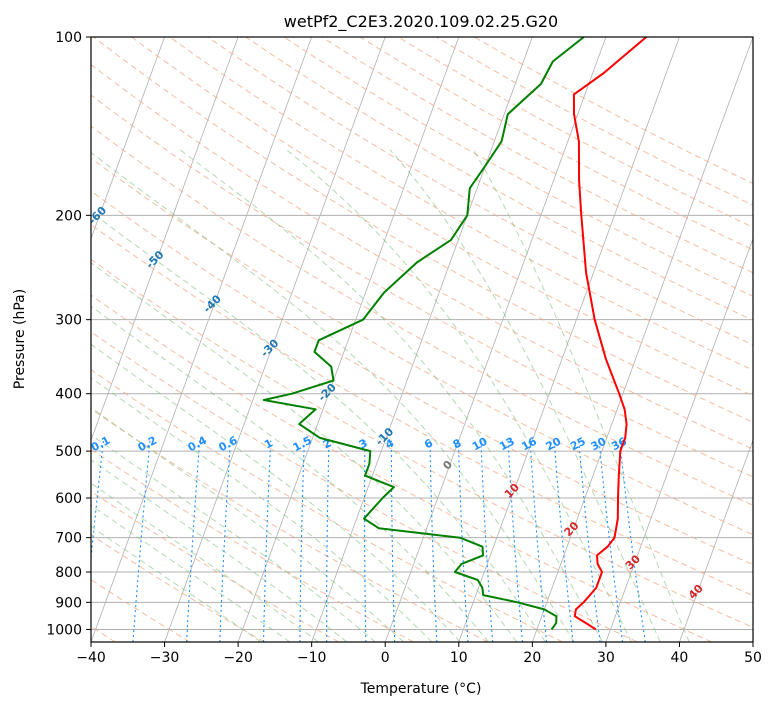  What do you see at coordinates (64, 630) in the screenshot?
I see `y-tick-label: 1000` at bounding box center [64, 630].